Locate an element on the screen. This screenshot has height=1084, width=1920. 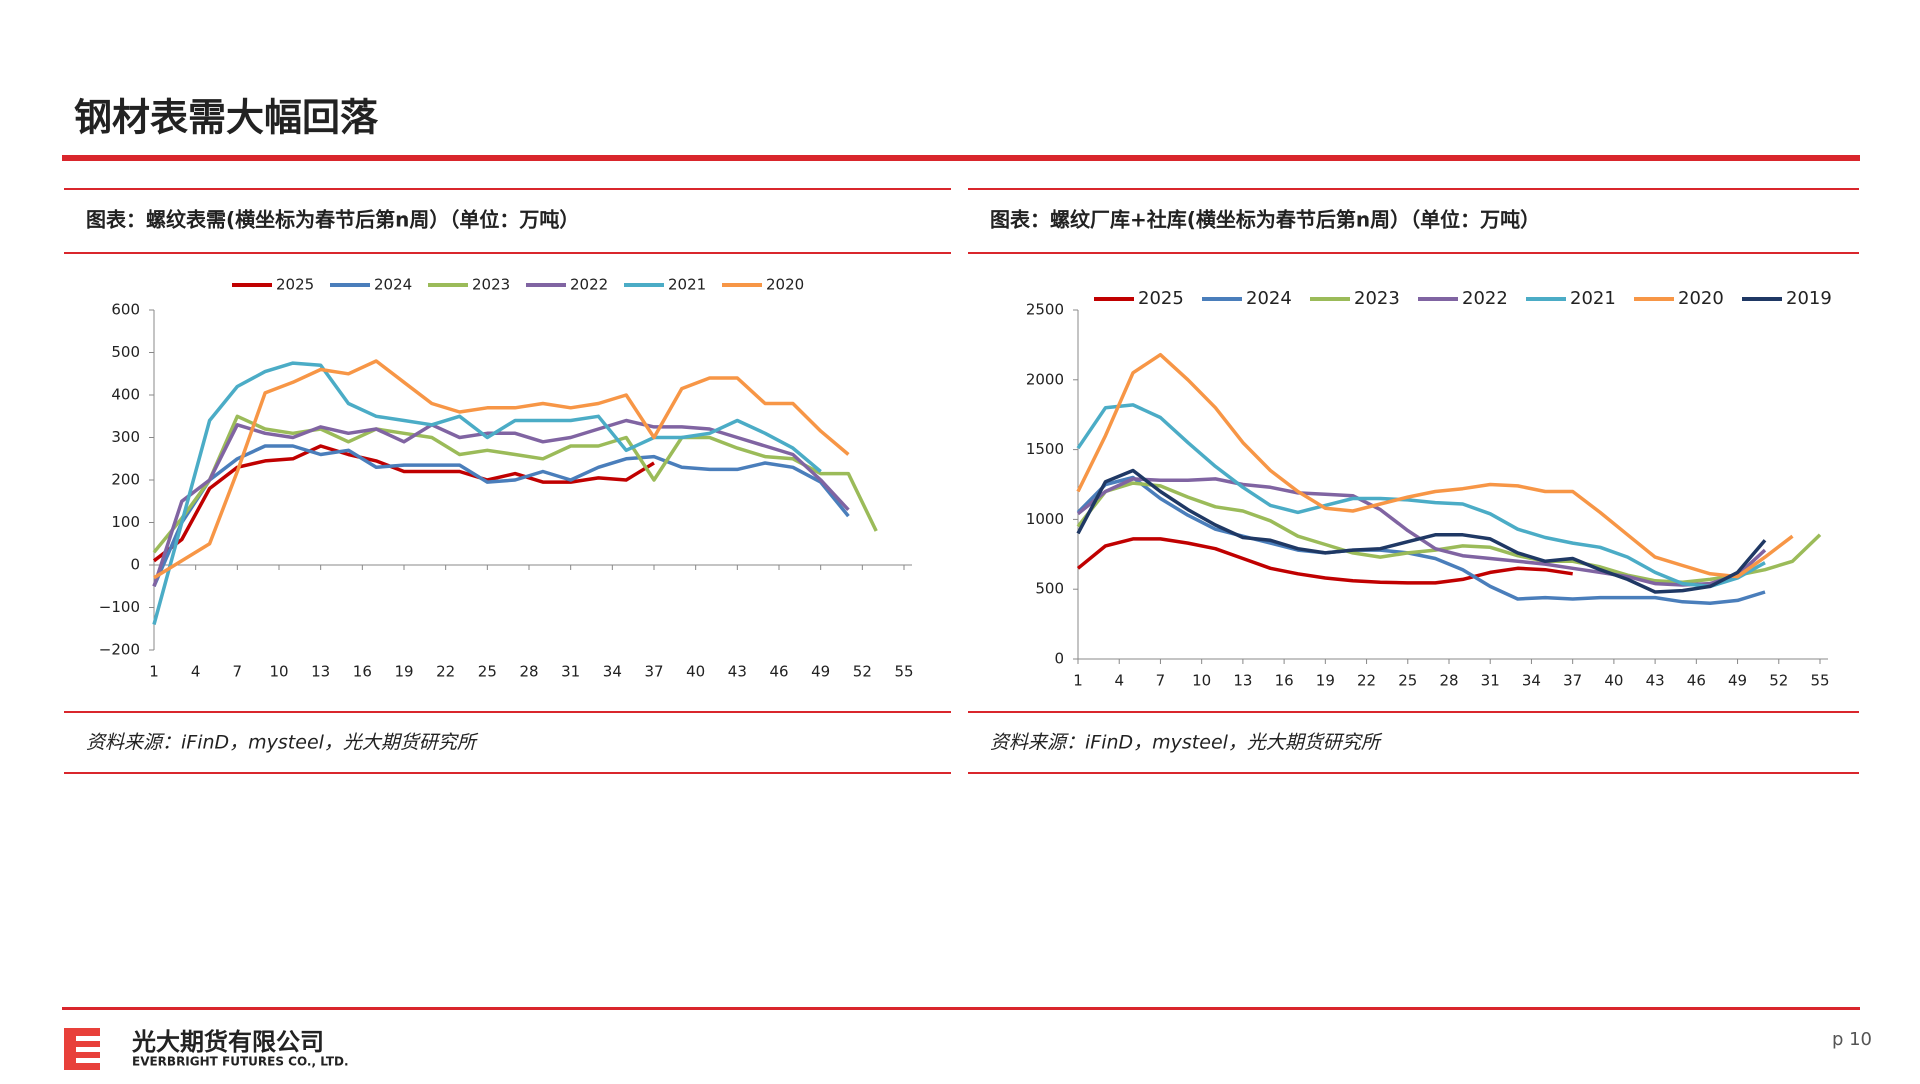
logo is located at coordinates (83, 1049).